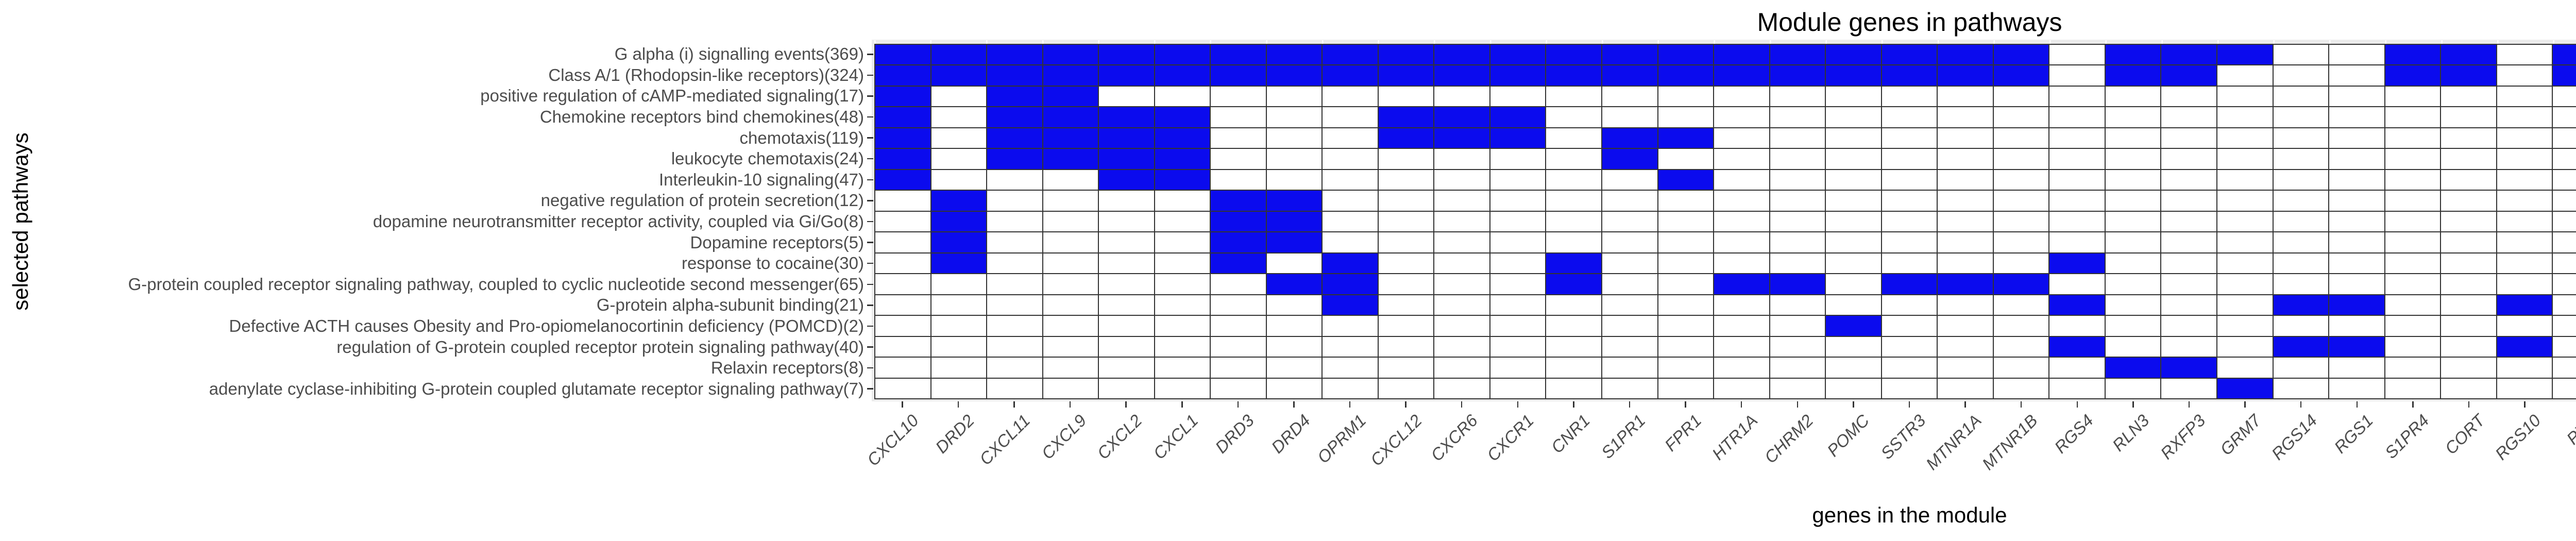 Image resolution: width=2576 pixels, height=541 pixels. I want to click on x-tick-label: DRD3, so click(1234, 434).